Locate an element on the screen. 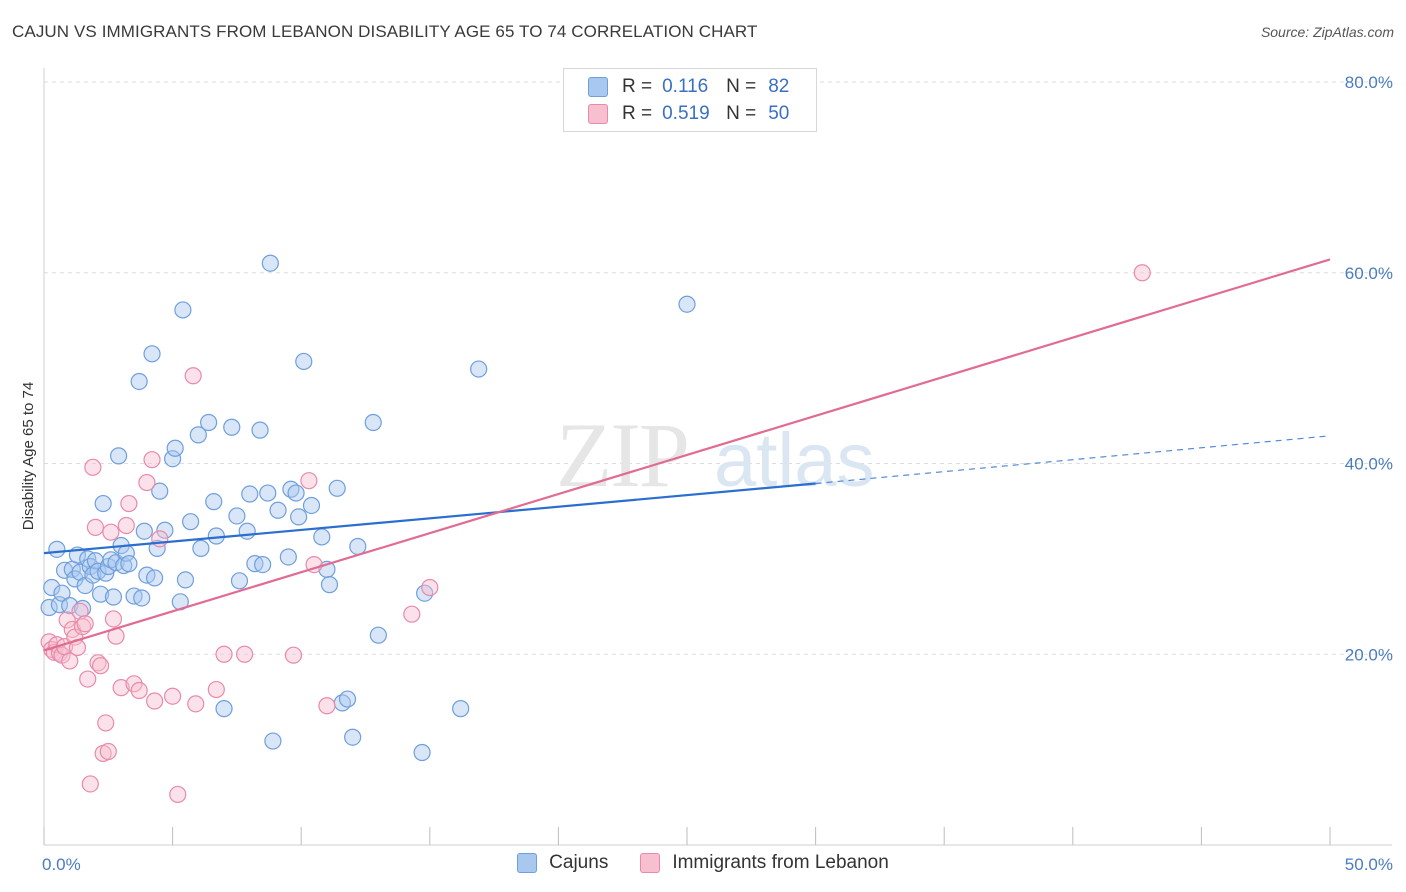 This screenshot has height=892, width=1406. y-axis-label: Disability Age 65 to 74 is located at coordinates (28, 456).